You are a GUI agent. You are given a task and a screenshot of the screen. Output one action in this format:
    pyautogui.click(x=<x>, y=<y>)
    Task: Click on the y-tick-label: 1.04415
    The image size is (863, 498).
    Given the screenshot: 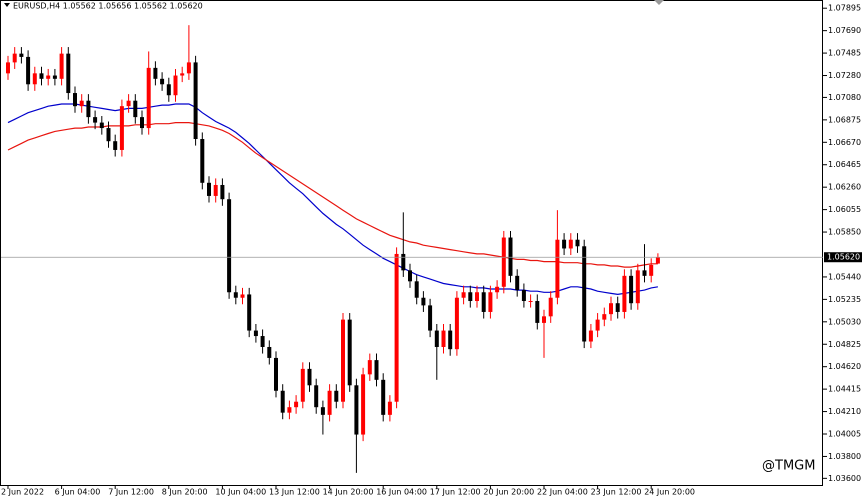 What is the action you would take?
    pyautogui.click(x=844, y=389)
    